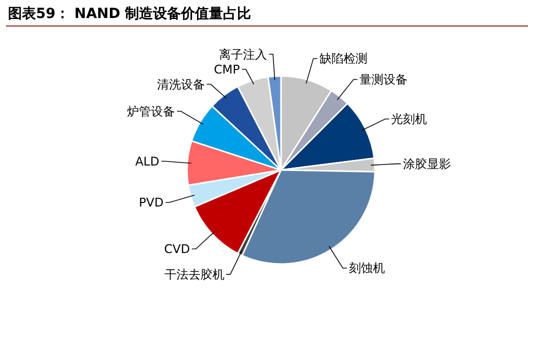 Image resolution: width=534 pixels, height=340 pixels. What do you see at coordinates (147, 161) in the screenshot?
I see `slice-label: ALD` at bounding box center [147, 161].